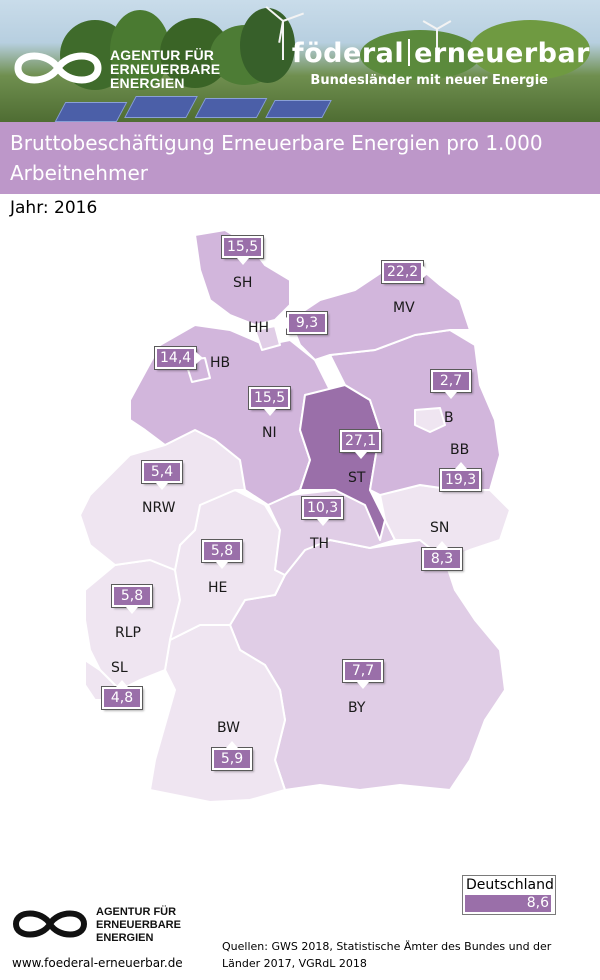 This screenshot has width=600, height=980. What do you see at coordinates (357, 478) in the screenshot?
I see `state-label-ST: ST` at bounding box center [357, 478].